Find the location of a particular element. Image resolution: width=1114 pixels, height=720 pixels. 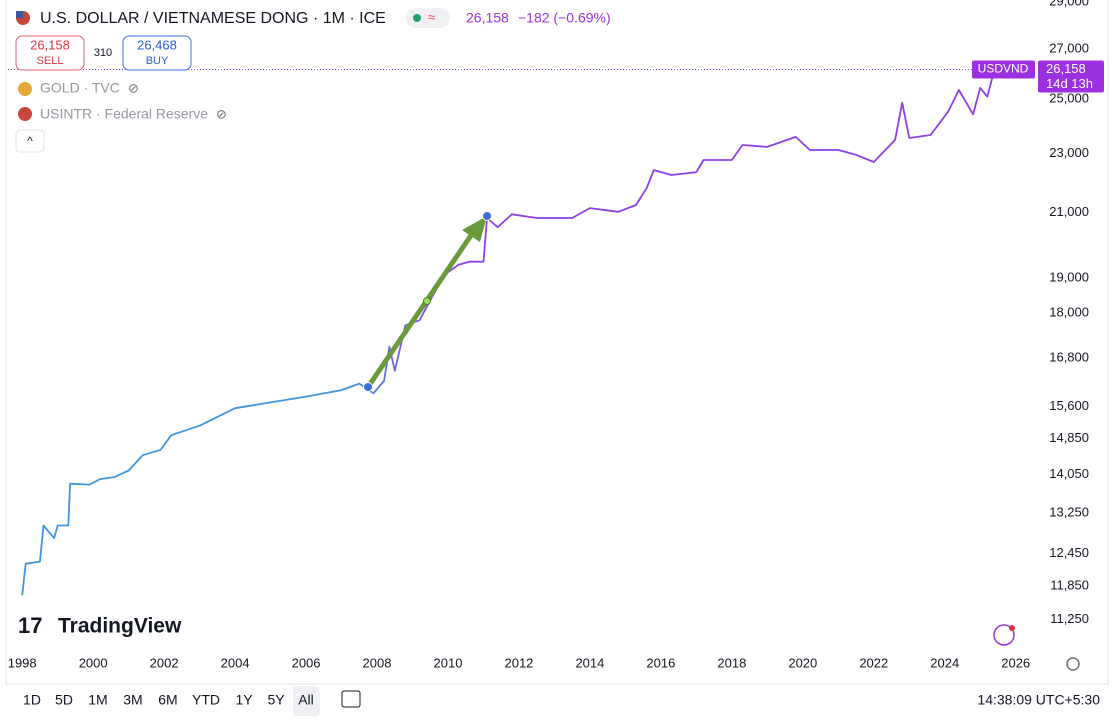

x-tick-label: 2010 is located at coordinates (448, 662).